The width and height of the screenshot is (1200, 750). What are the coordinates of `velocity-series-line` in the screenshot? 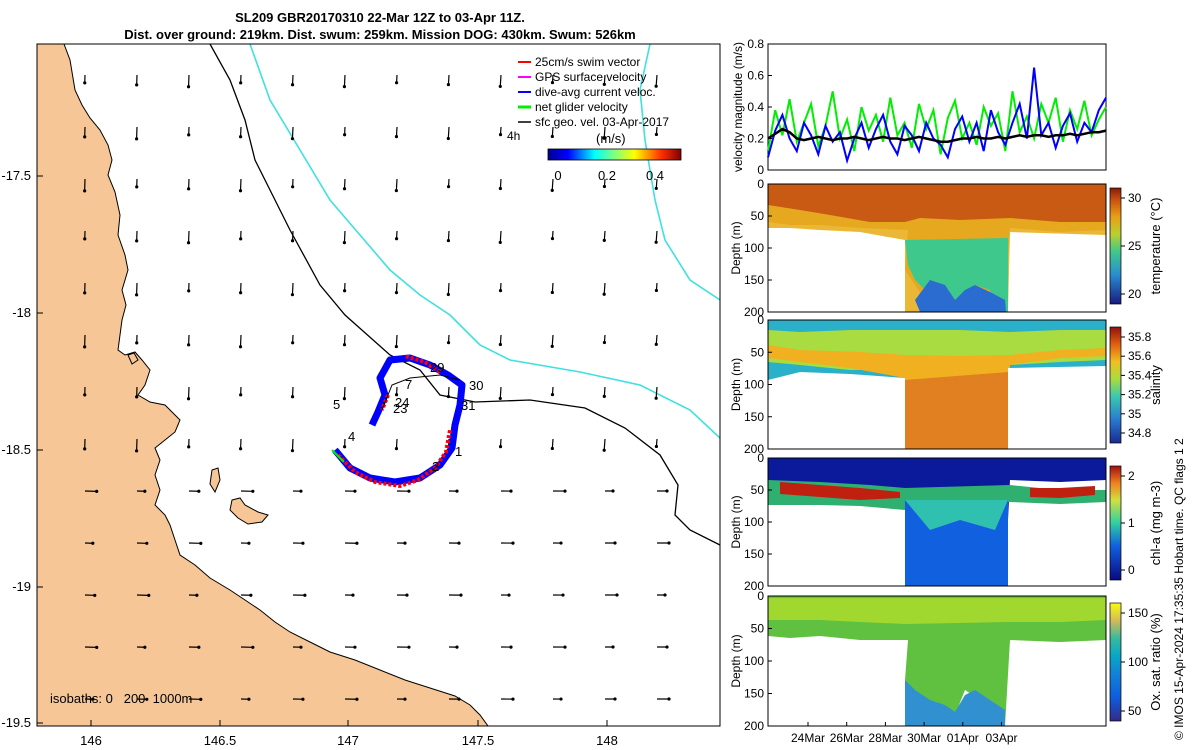 It's located at (937, 135).